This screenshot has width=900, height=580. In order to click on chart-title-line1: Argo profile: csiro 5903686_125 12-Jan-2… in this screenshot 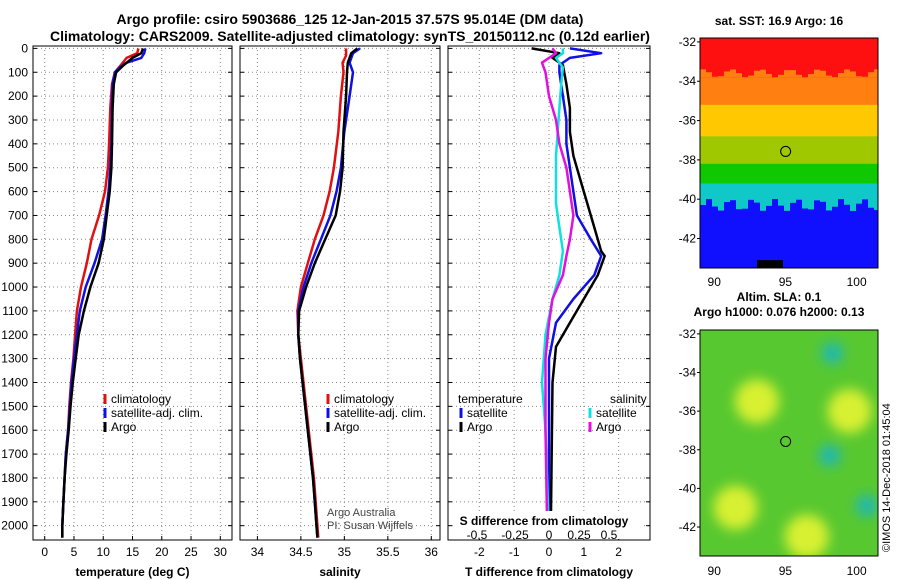, I will do `click(350, 19)`.